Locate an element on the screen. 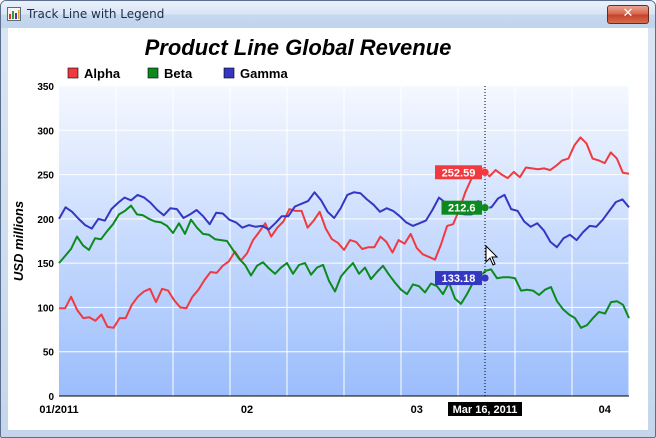 The image size is (656, 438). x-tick-label: 03 is located at coordinates (417, 410).